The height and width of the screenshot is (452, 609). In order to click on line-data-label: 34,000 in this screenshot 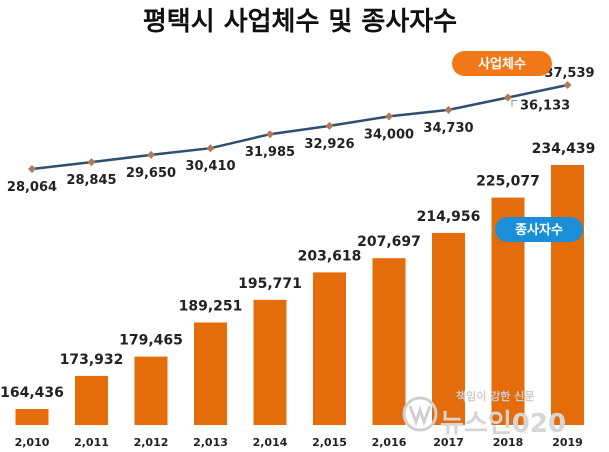, I will do `click(389, 134)`.